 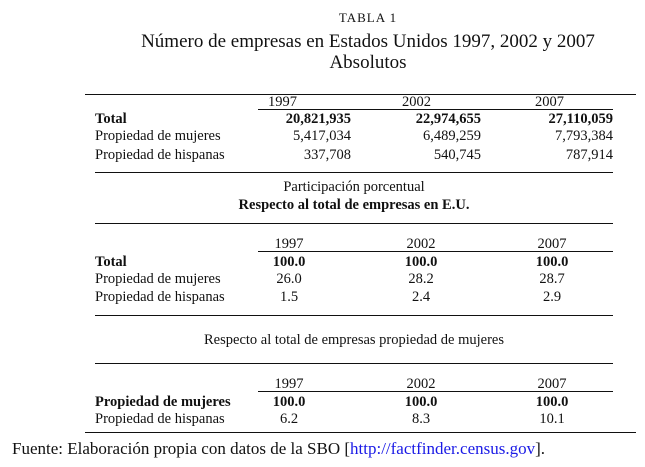 I want to click on cell: 22,974,655, so click(x=448, y=119).